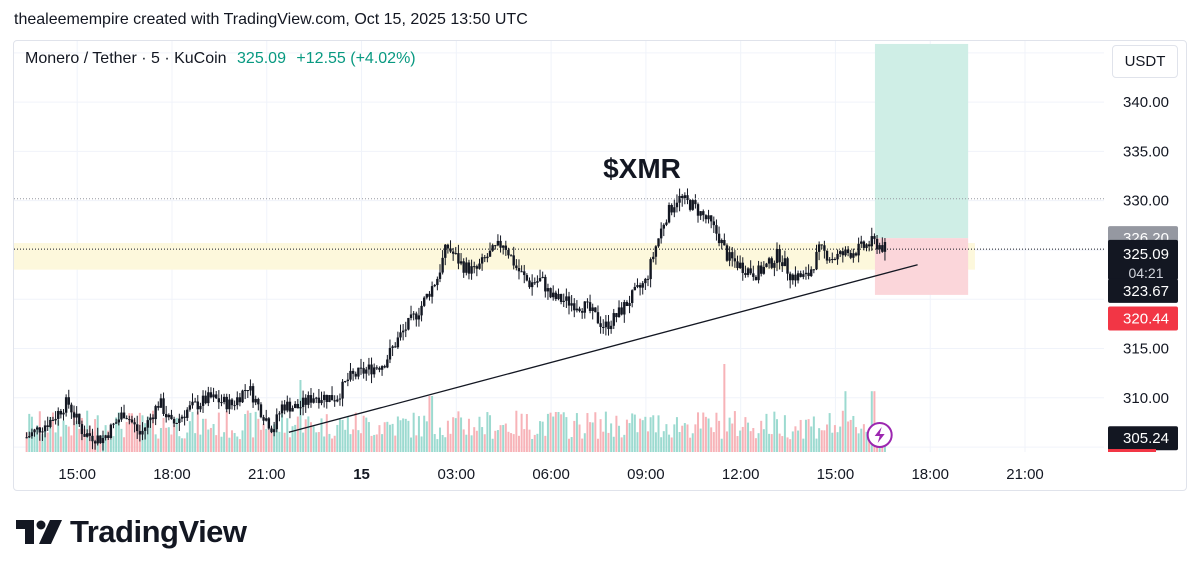  What do you see at coordinates (1145, 61) in the screenshot?
I see `currency-button: USDT` at bounding box center [1145, 61].